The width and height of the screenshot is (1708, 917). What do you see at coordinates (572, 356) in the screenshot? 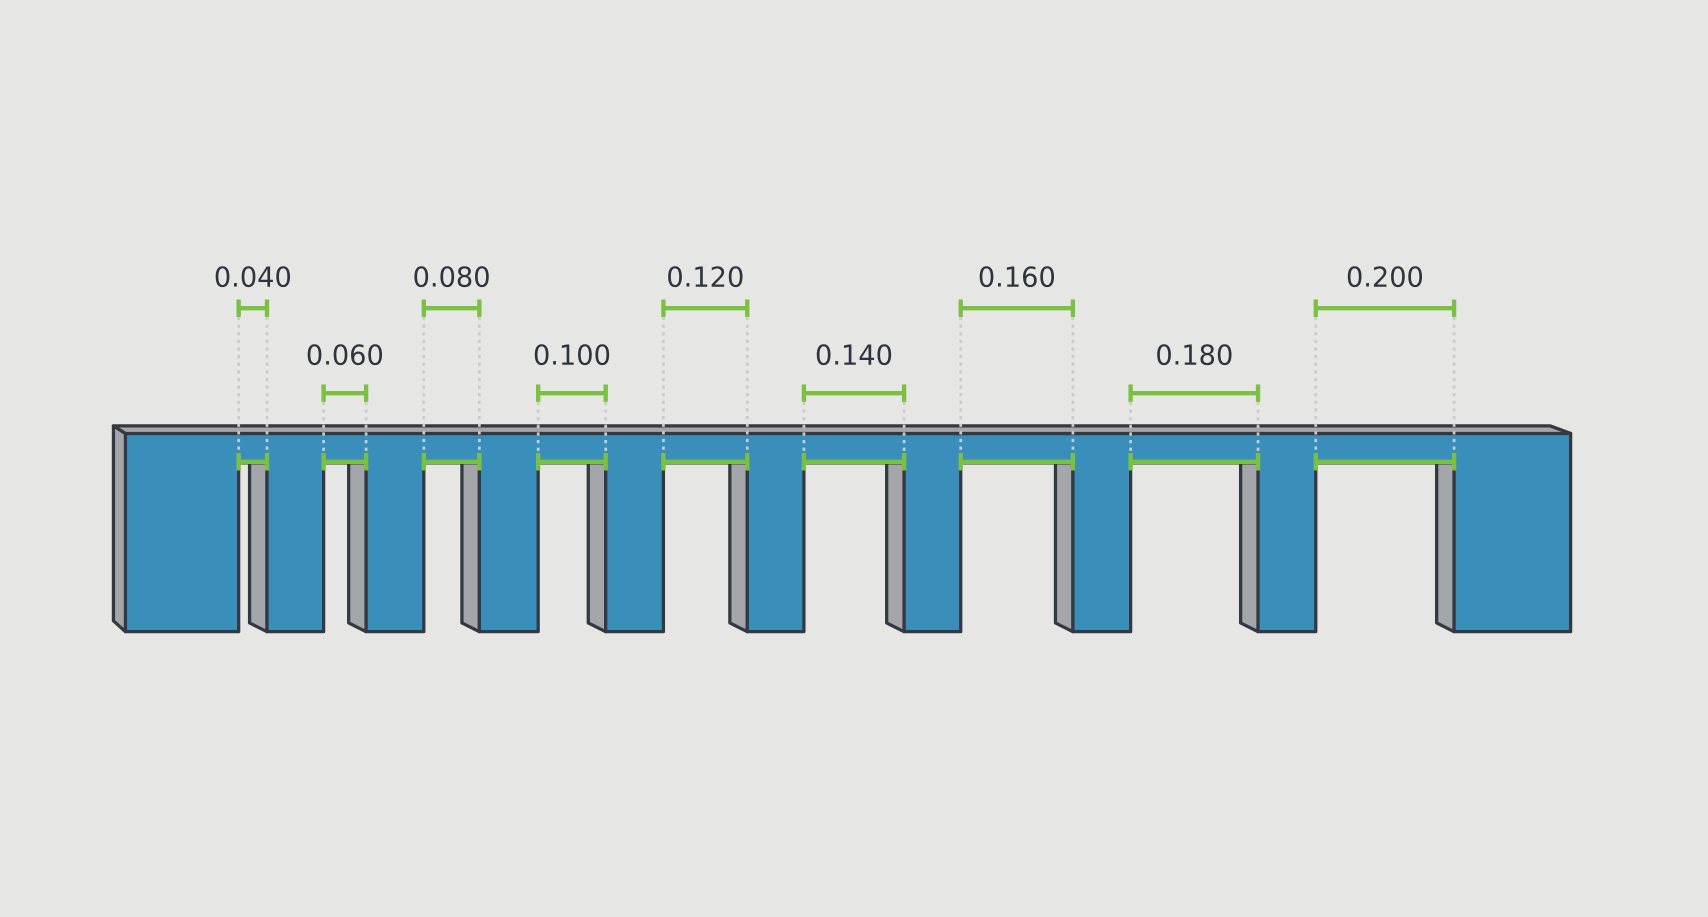
I see `gap-label: 0.100` at bounding box center [572, 356].